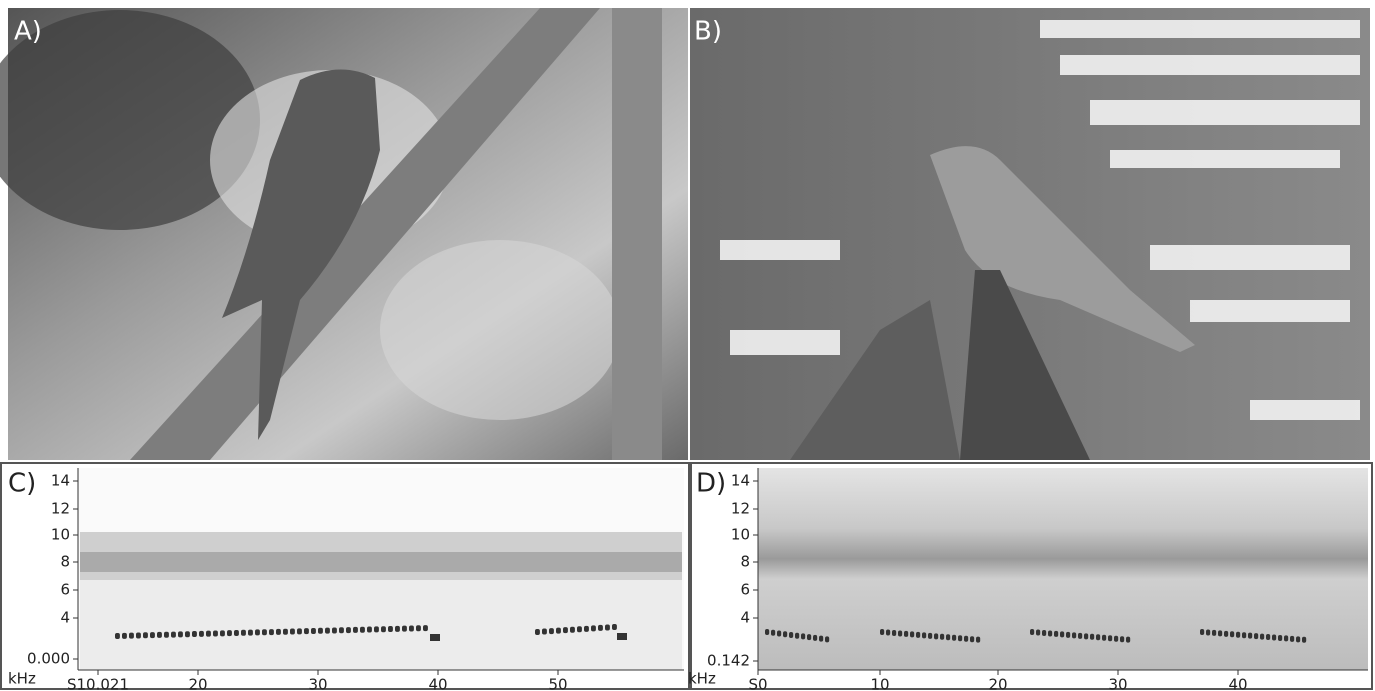 This screenshot has height=691, width=1375. Describe the element at coordinates (557, 683) in the screenshot. I see `x-tick-label: 50` at that location.